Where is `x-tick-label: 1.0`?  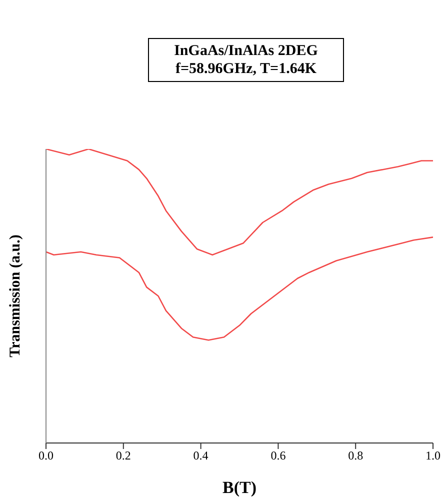
x-tick-label: 1.0 is located at coordinates (433, 455).